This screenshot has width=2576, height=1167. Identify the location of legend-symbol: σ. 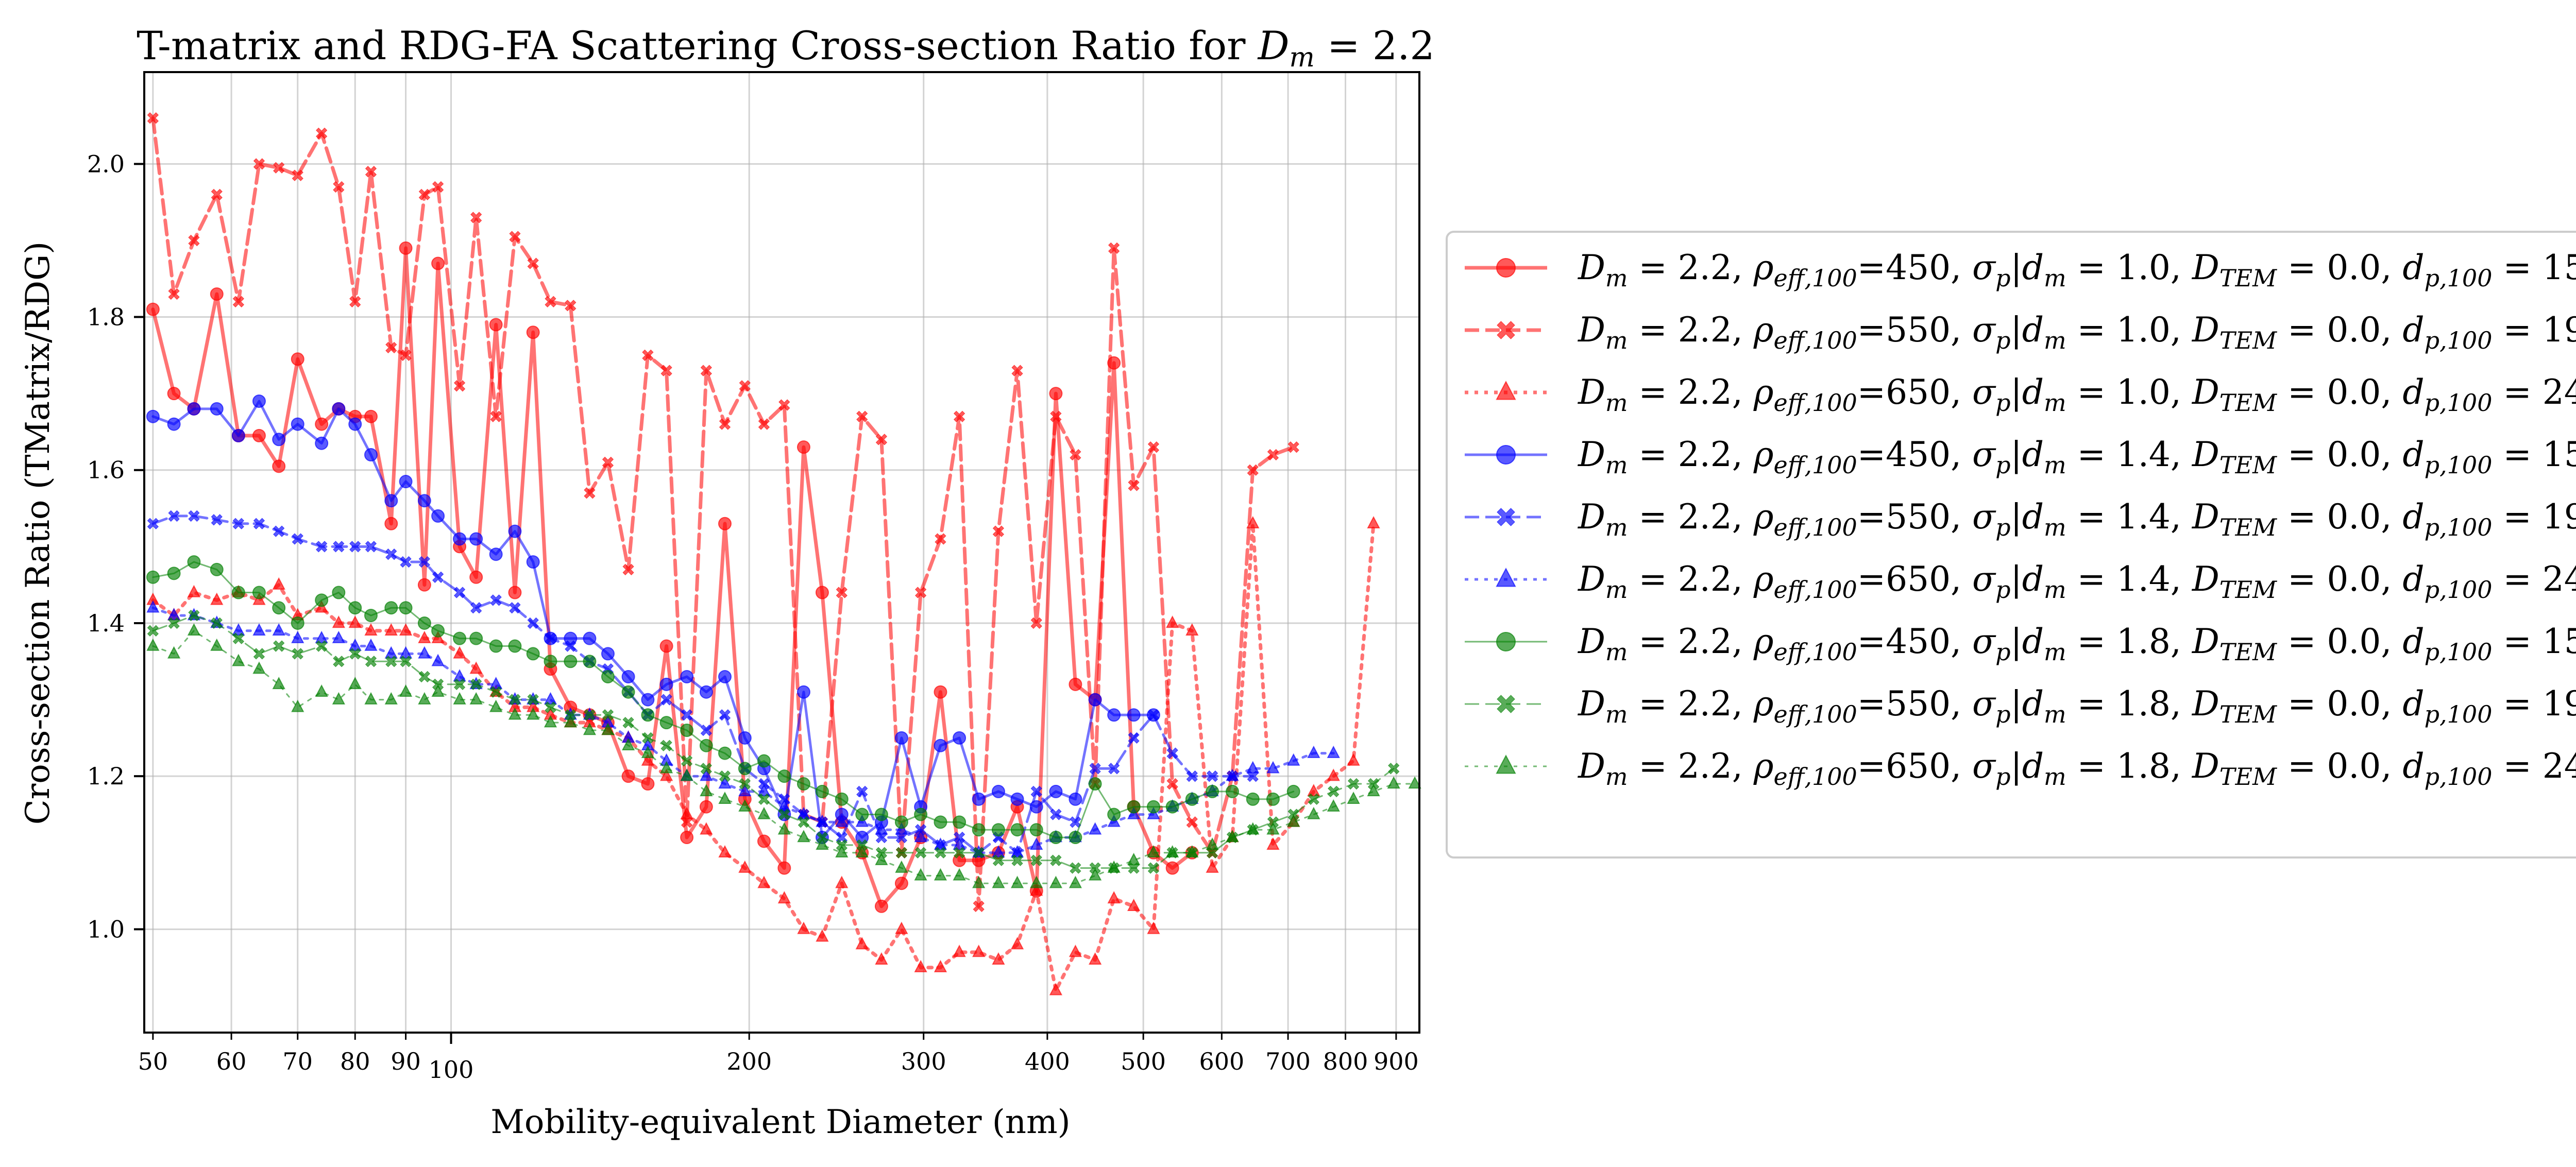
(1984, 330).